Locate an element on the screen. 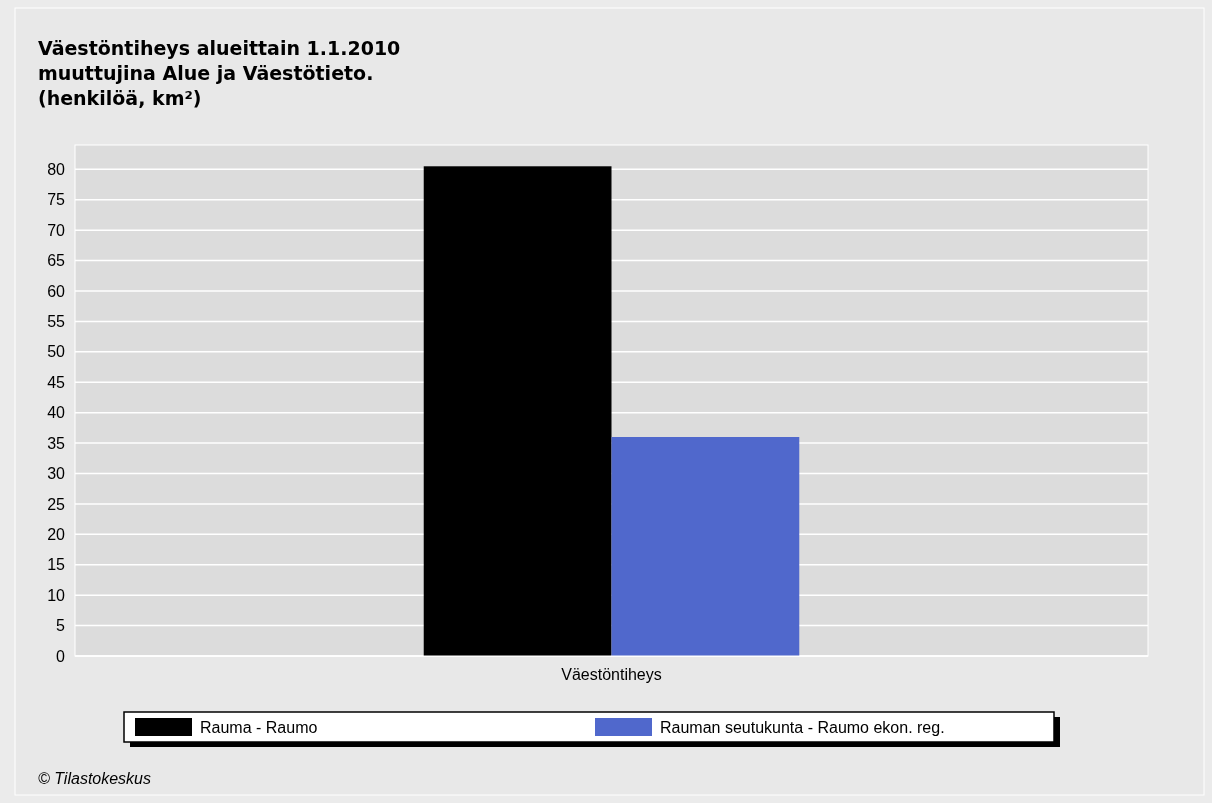 This screenshot has width=1212, height=803. y-tick-label: 10 is located at coordinates (56, 595).